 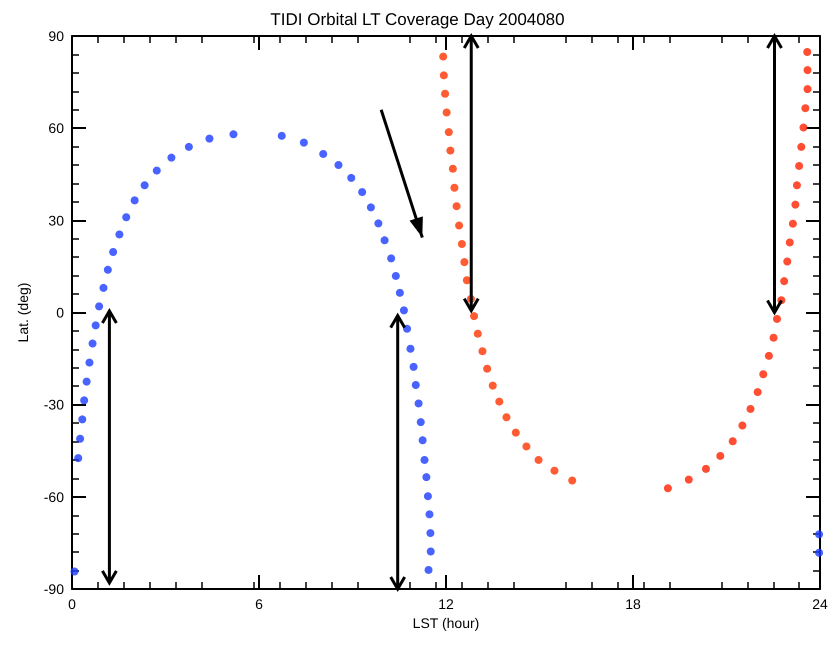 What do you see at coordinates (417, 19) in the screenshot?
I see `chart-title: TIDI Orbital LT Coverage Day 2004080` at bounding box center [417, 19].